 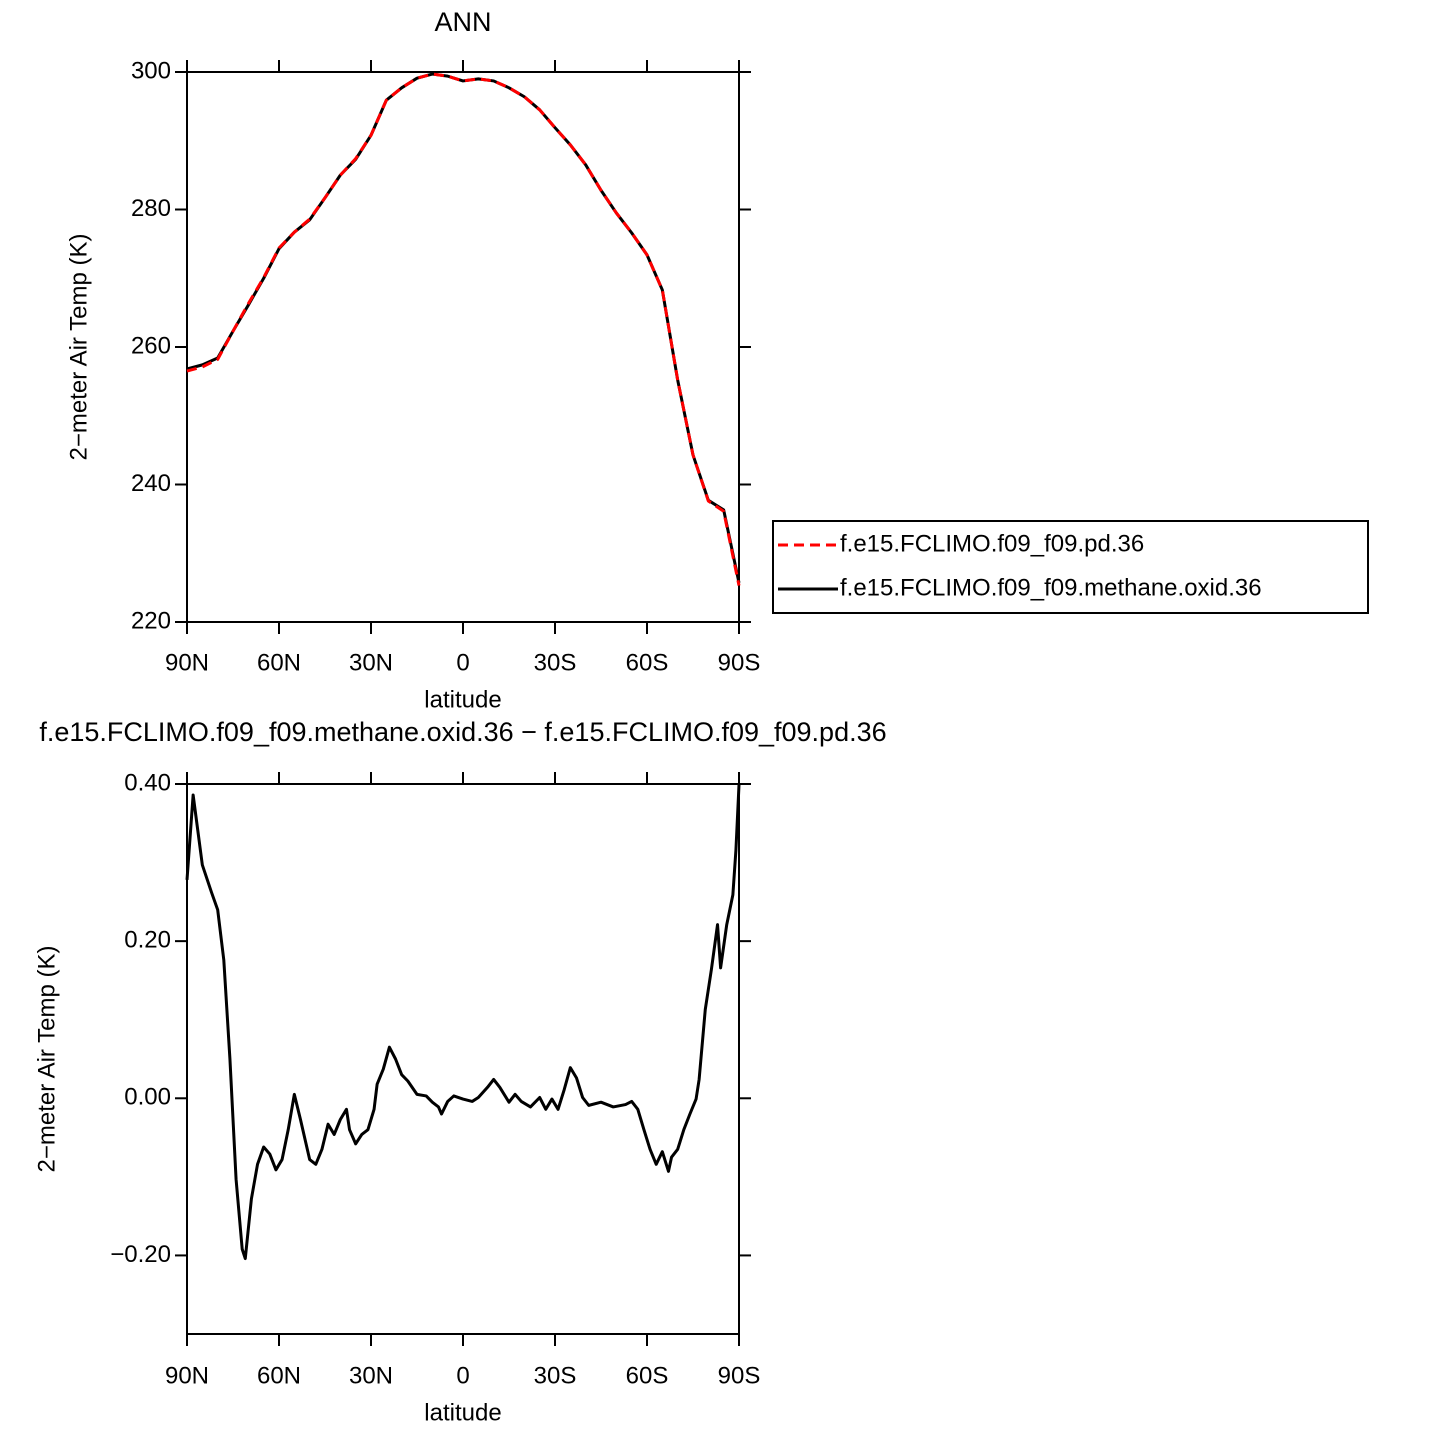 I want to click on y-tick-label: 260, so click(x=151, y=345).